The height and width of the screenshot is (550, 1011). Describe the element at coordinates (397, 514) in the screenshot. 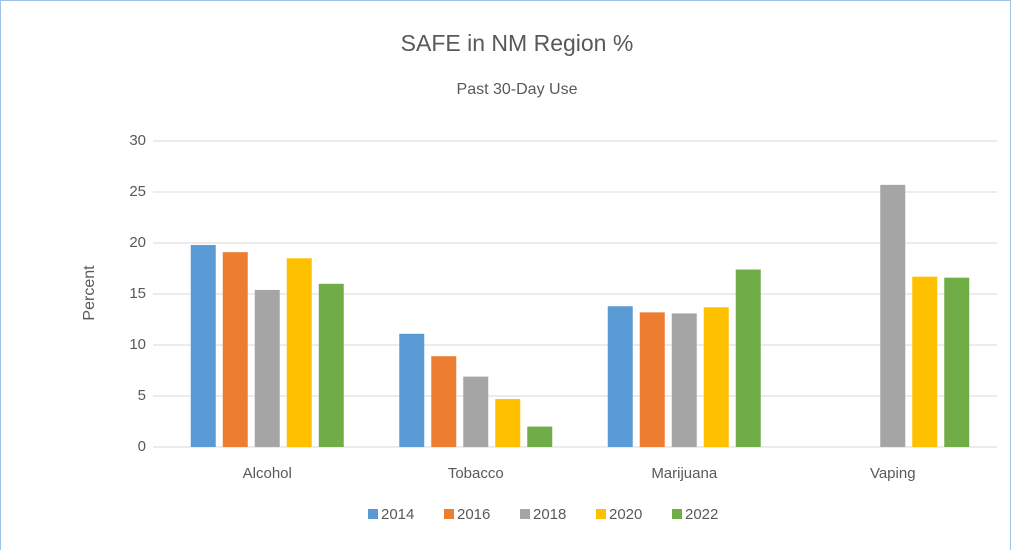

I see `legend-label: 2014` at that location.